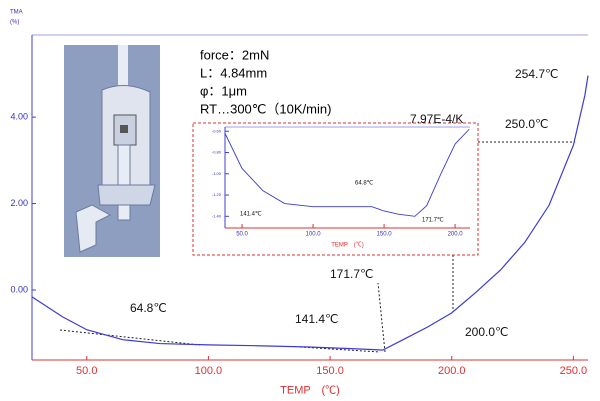  Describe the element at coordinates (217, 173) in the screenshot. I see `y-tick-label: -1.00` at that location.